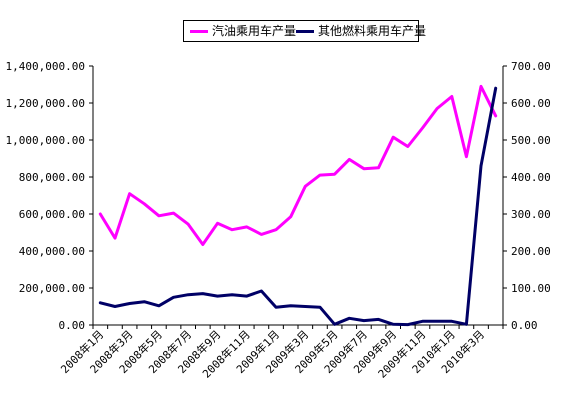 This screenshot has height=413, width=587. I want to click on right-tick-label: 100.00, so click(531, 288).